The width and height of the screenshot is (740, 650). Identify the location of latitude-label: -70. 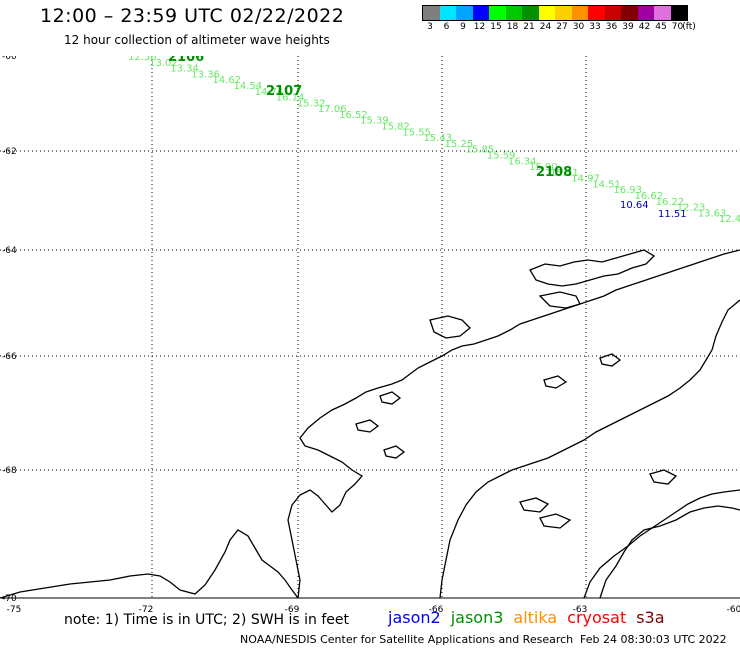
(9, 599).